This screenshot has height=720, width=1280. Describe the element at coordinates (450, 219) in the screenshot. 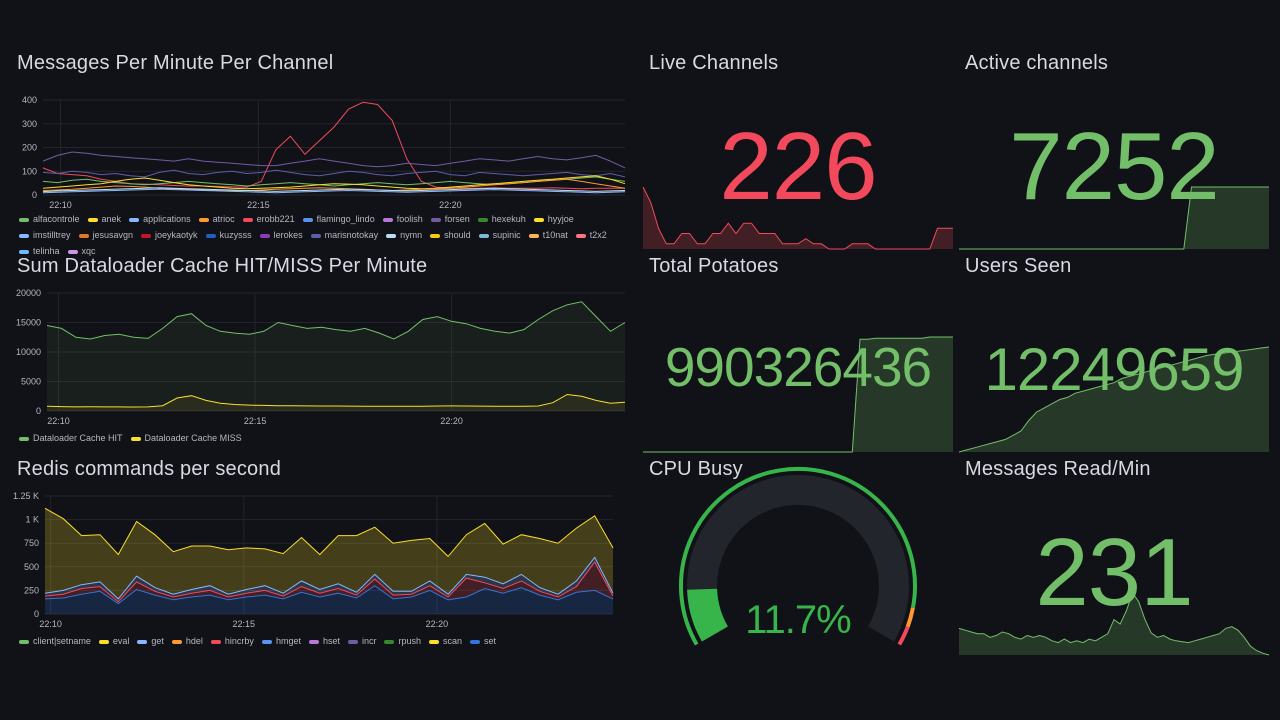

I see `legend-item: forsen` at that location.